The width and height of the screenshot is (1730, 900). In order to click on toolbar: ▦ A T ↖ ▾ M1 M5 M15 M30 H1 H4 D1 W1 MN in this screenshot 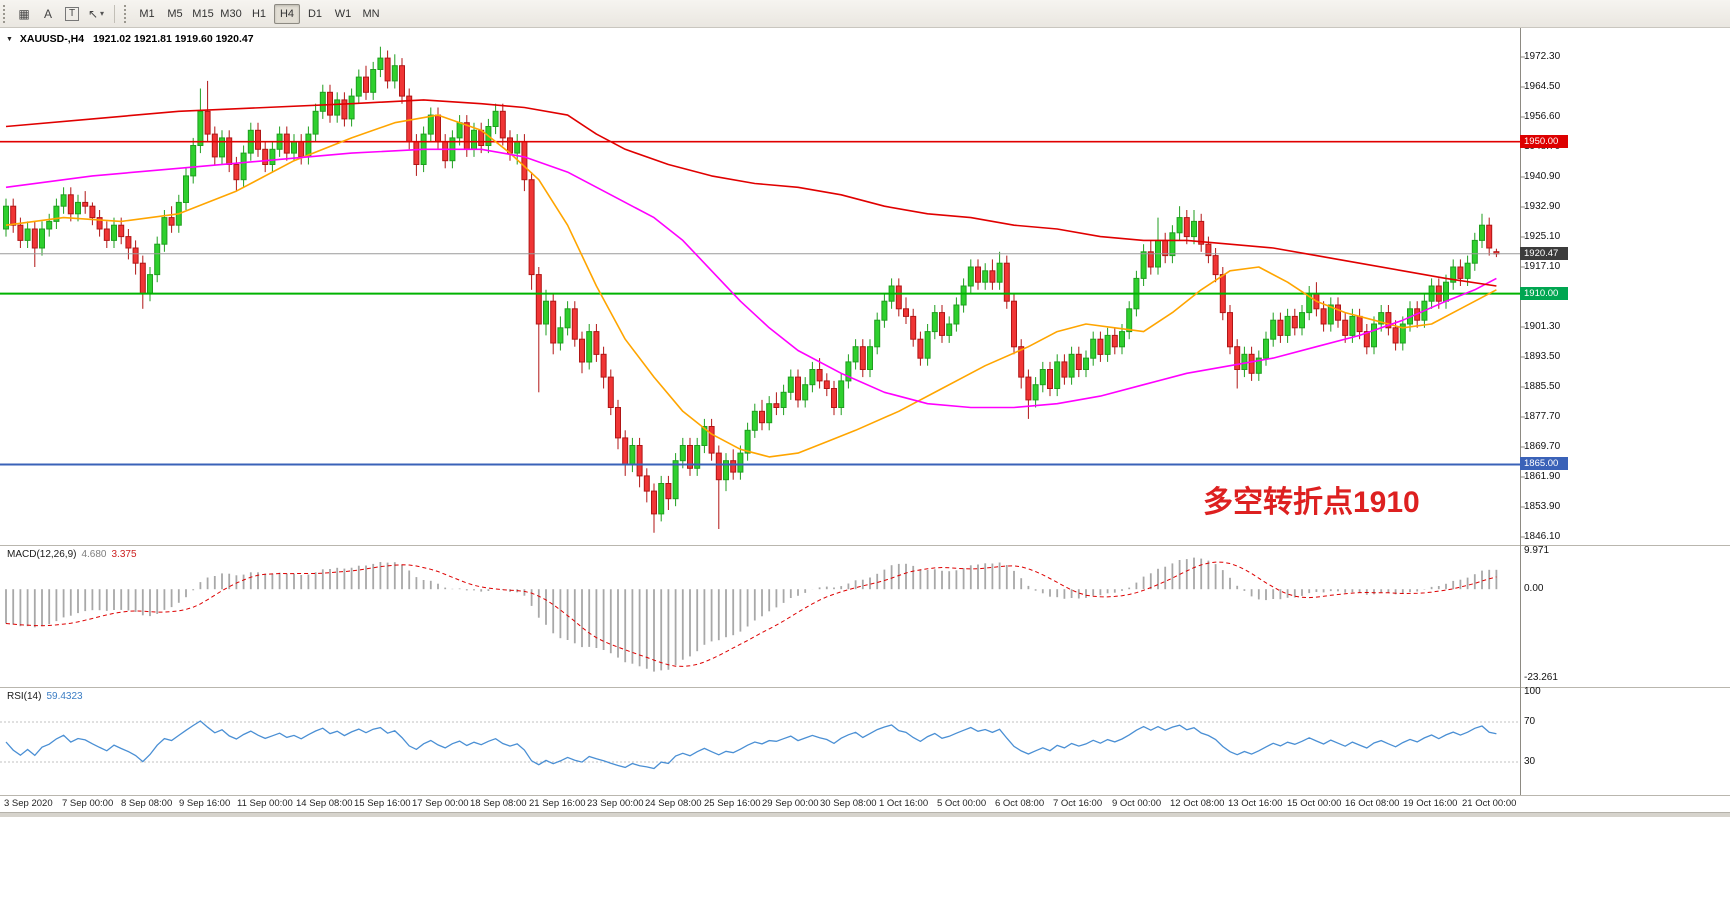, I will do `click(865, 14)`.